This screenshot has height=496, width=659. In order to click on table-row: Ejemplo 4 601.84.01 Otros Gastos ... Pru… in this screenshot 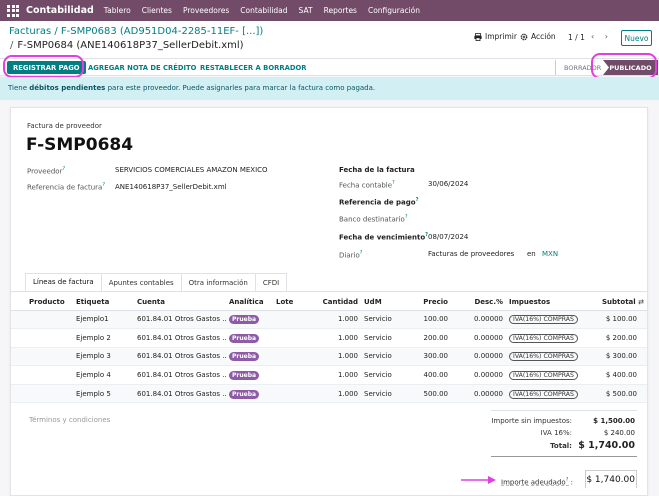, I will do `click(329, 375)`.